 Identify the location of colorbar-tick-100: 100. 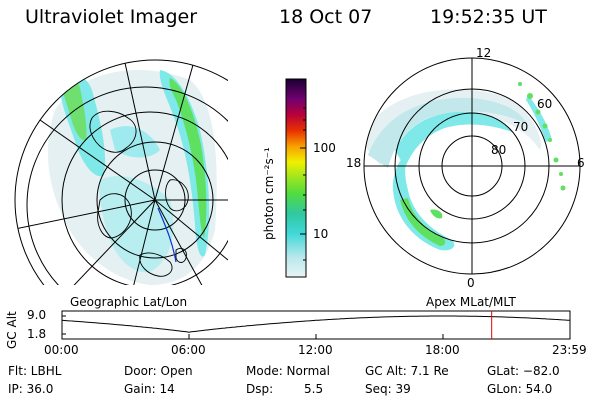
(324, 148).